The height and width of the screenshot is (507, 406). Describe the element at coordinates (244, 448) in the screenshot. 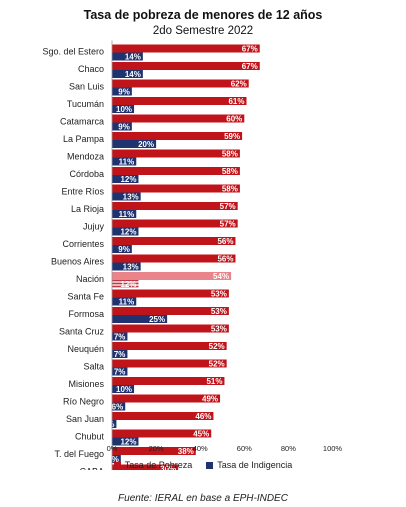

I see `x-tick-label: 60%` at that location.